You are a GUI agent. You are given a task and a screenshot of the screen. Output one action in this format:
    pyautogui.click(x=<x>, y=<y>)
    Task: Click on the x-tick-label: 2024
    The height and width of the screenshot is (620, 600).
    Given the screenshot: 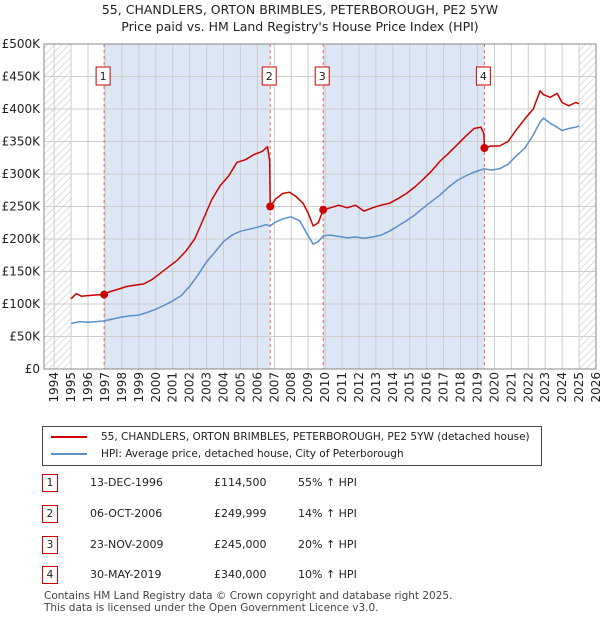 What is the action you would take?
    pyautogui.click(x=562, y=387)
    